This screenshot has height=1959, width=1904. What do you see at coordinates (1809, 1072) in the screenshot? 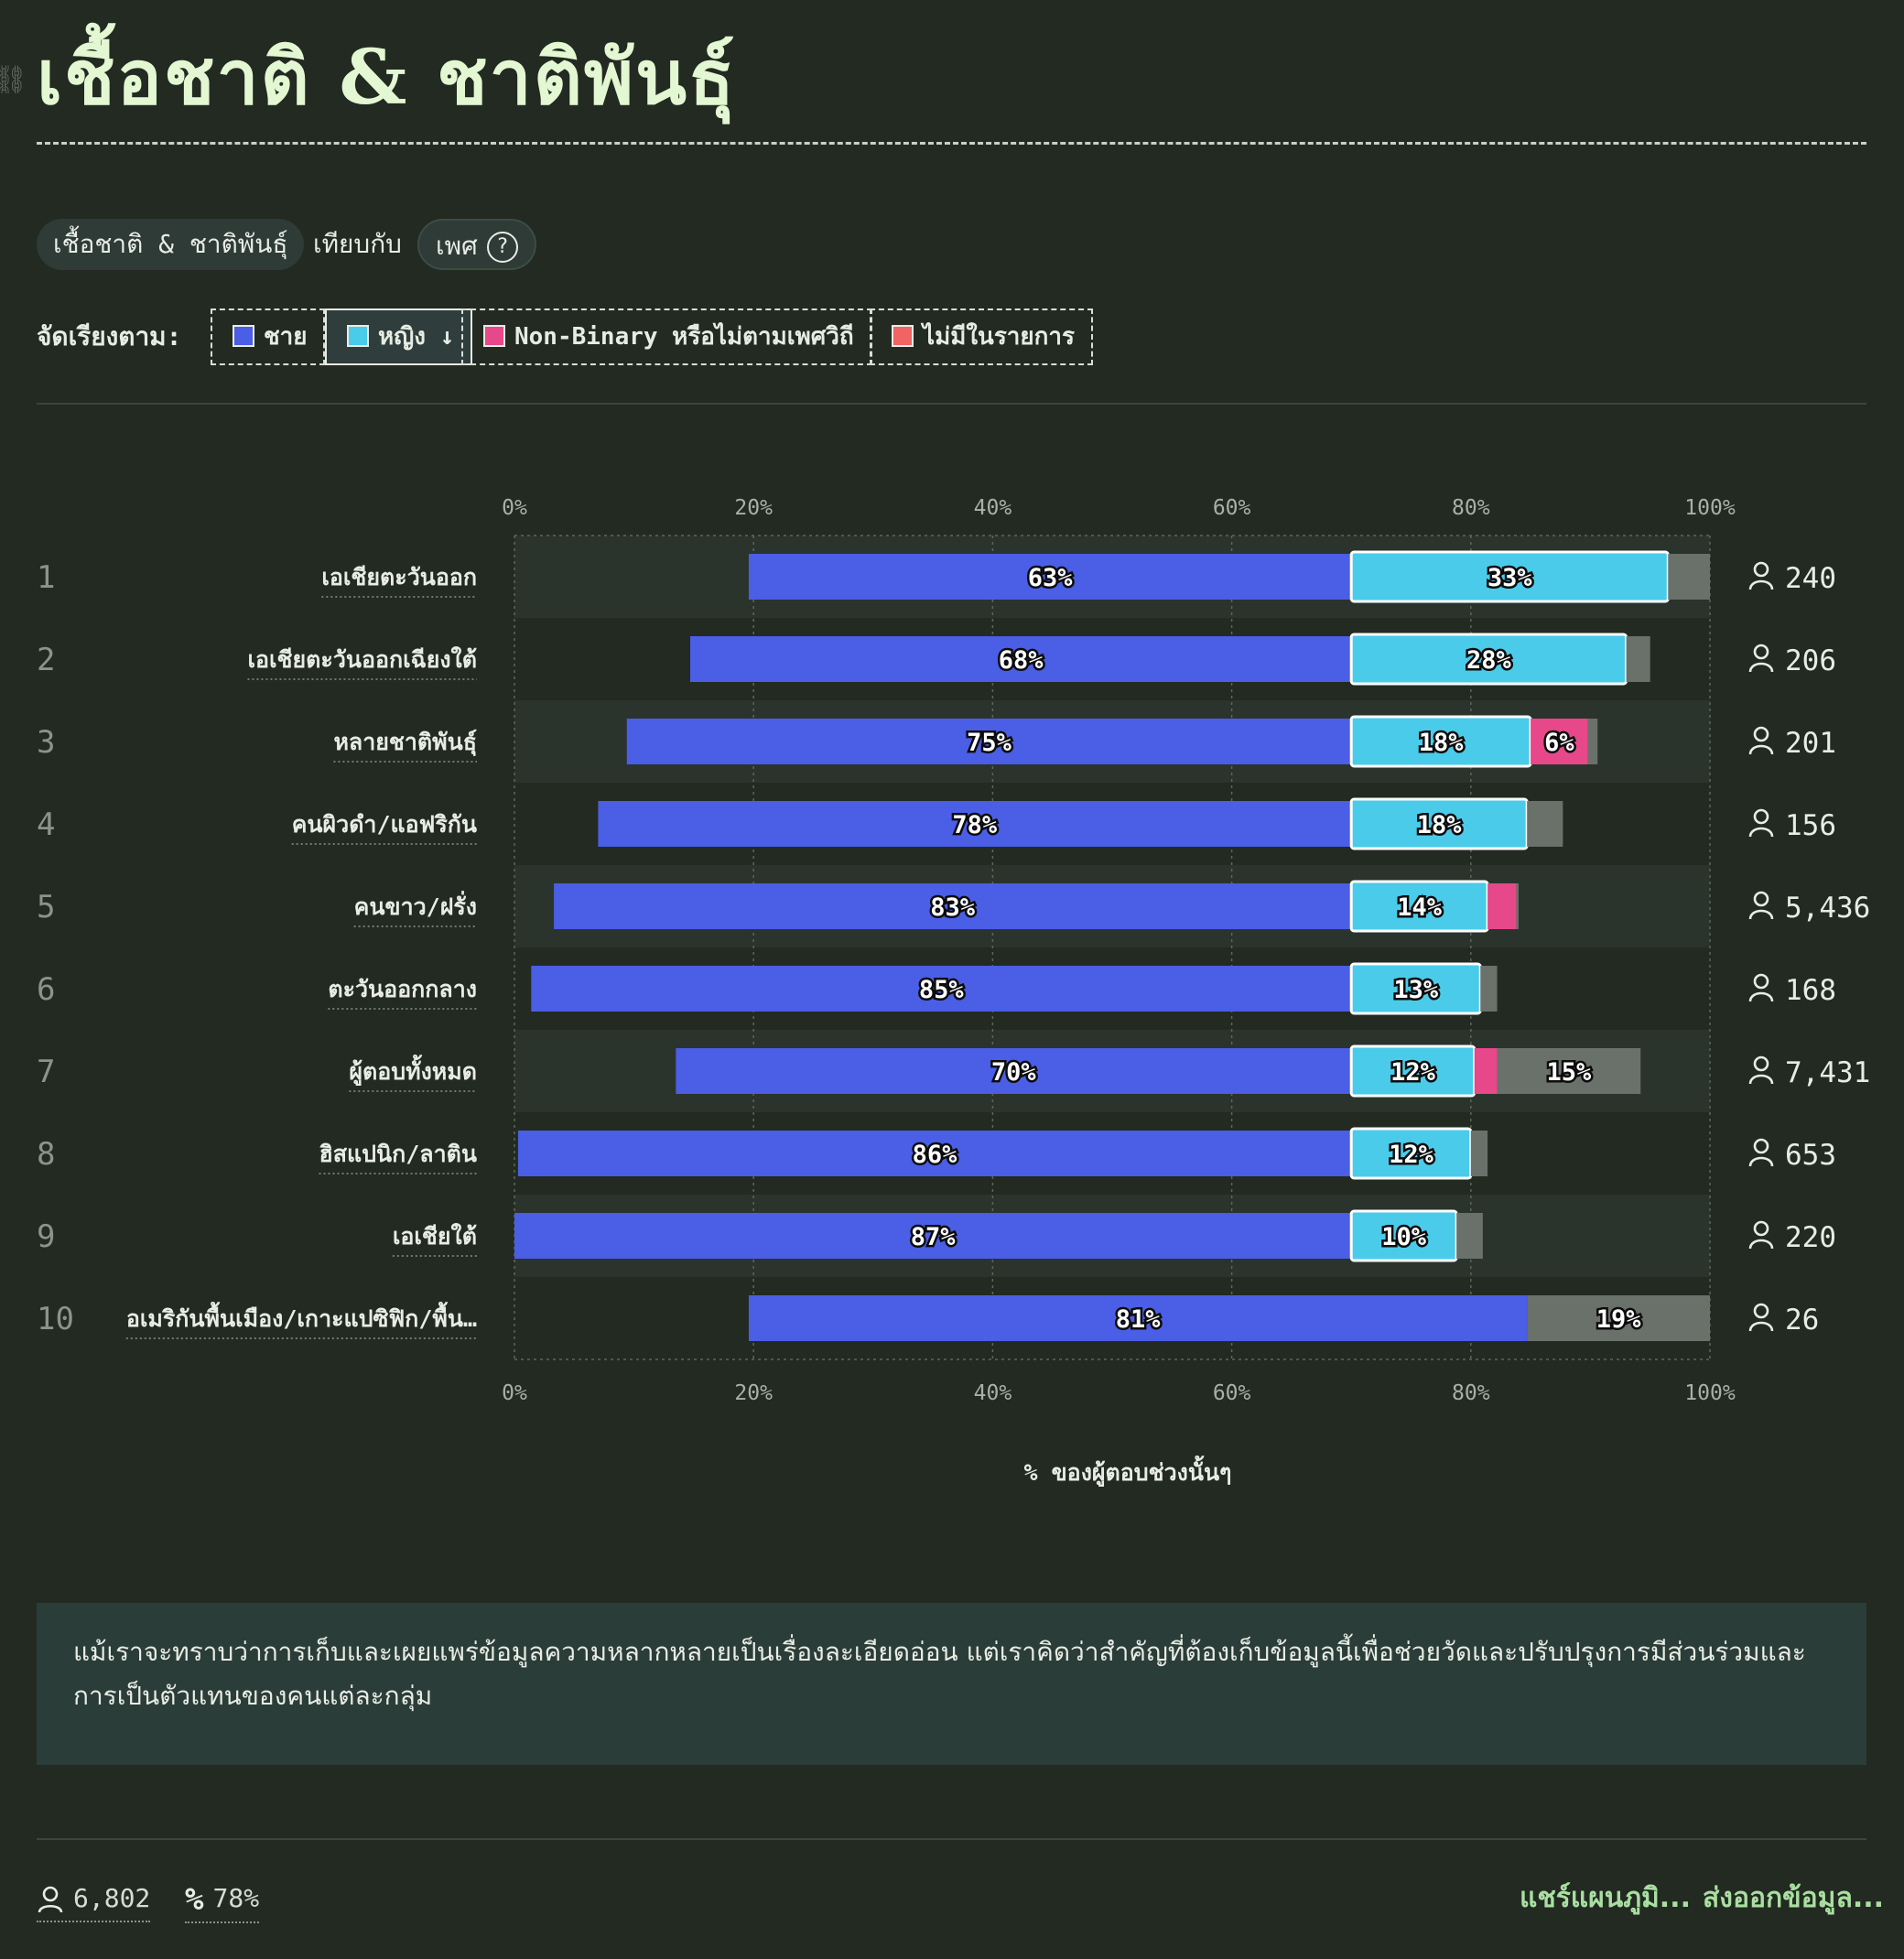
I see `row-count: 7,431` at bounding box center [1809, 1072].